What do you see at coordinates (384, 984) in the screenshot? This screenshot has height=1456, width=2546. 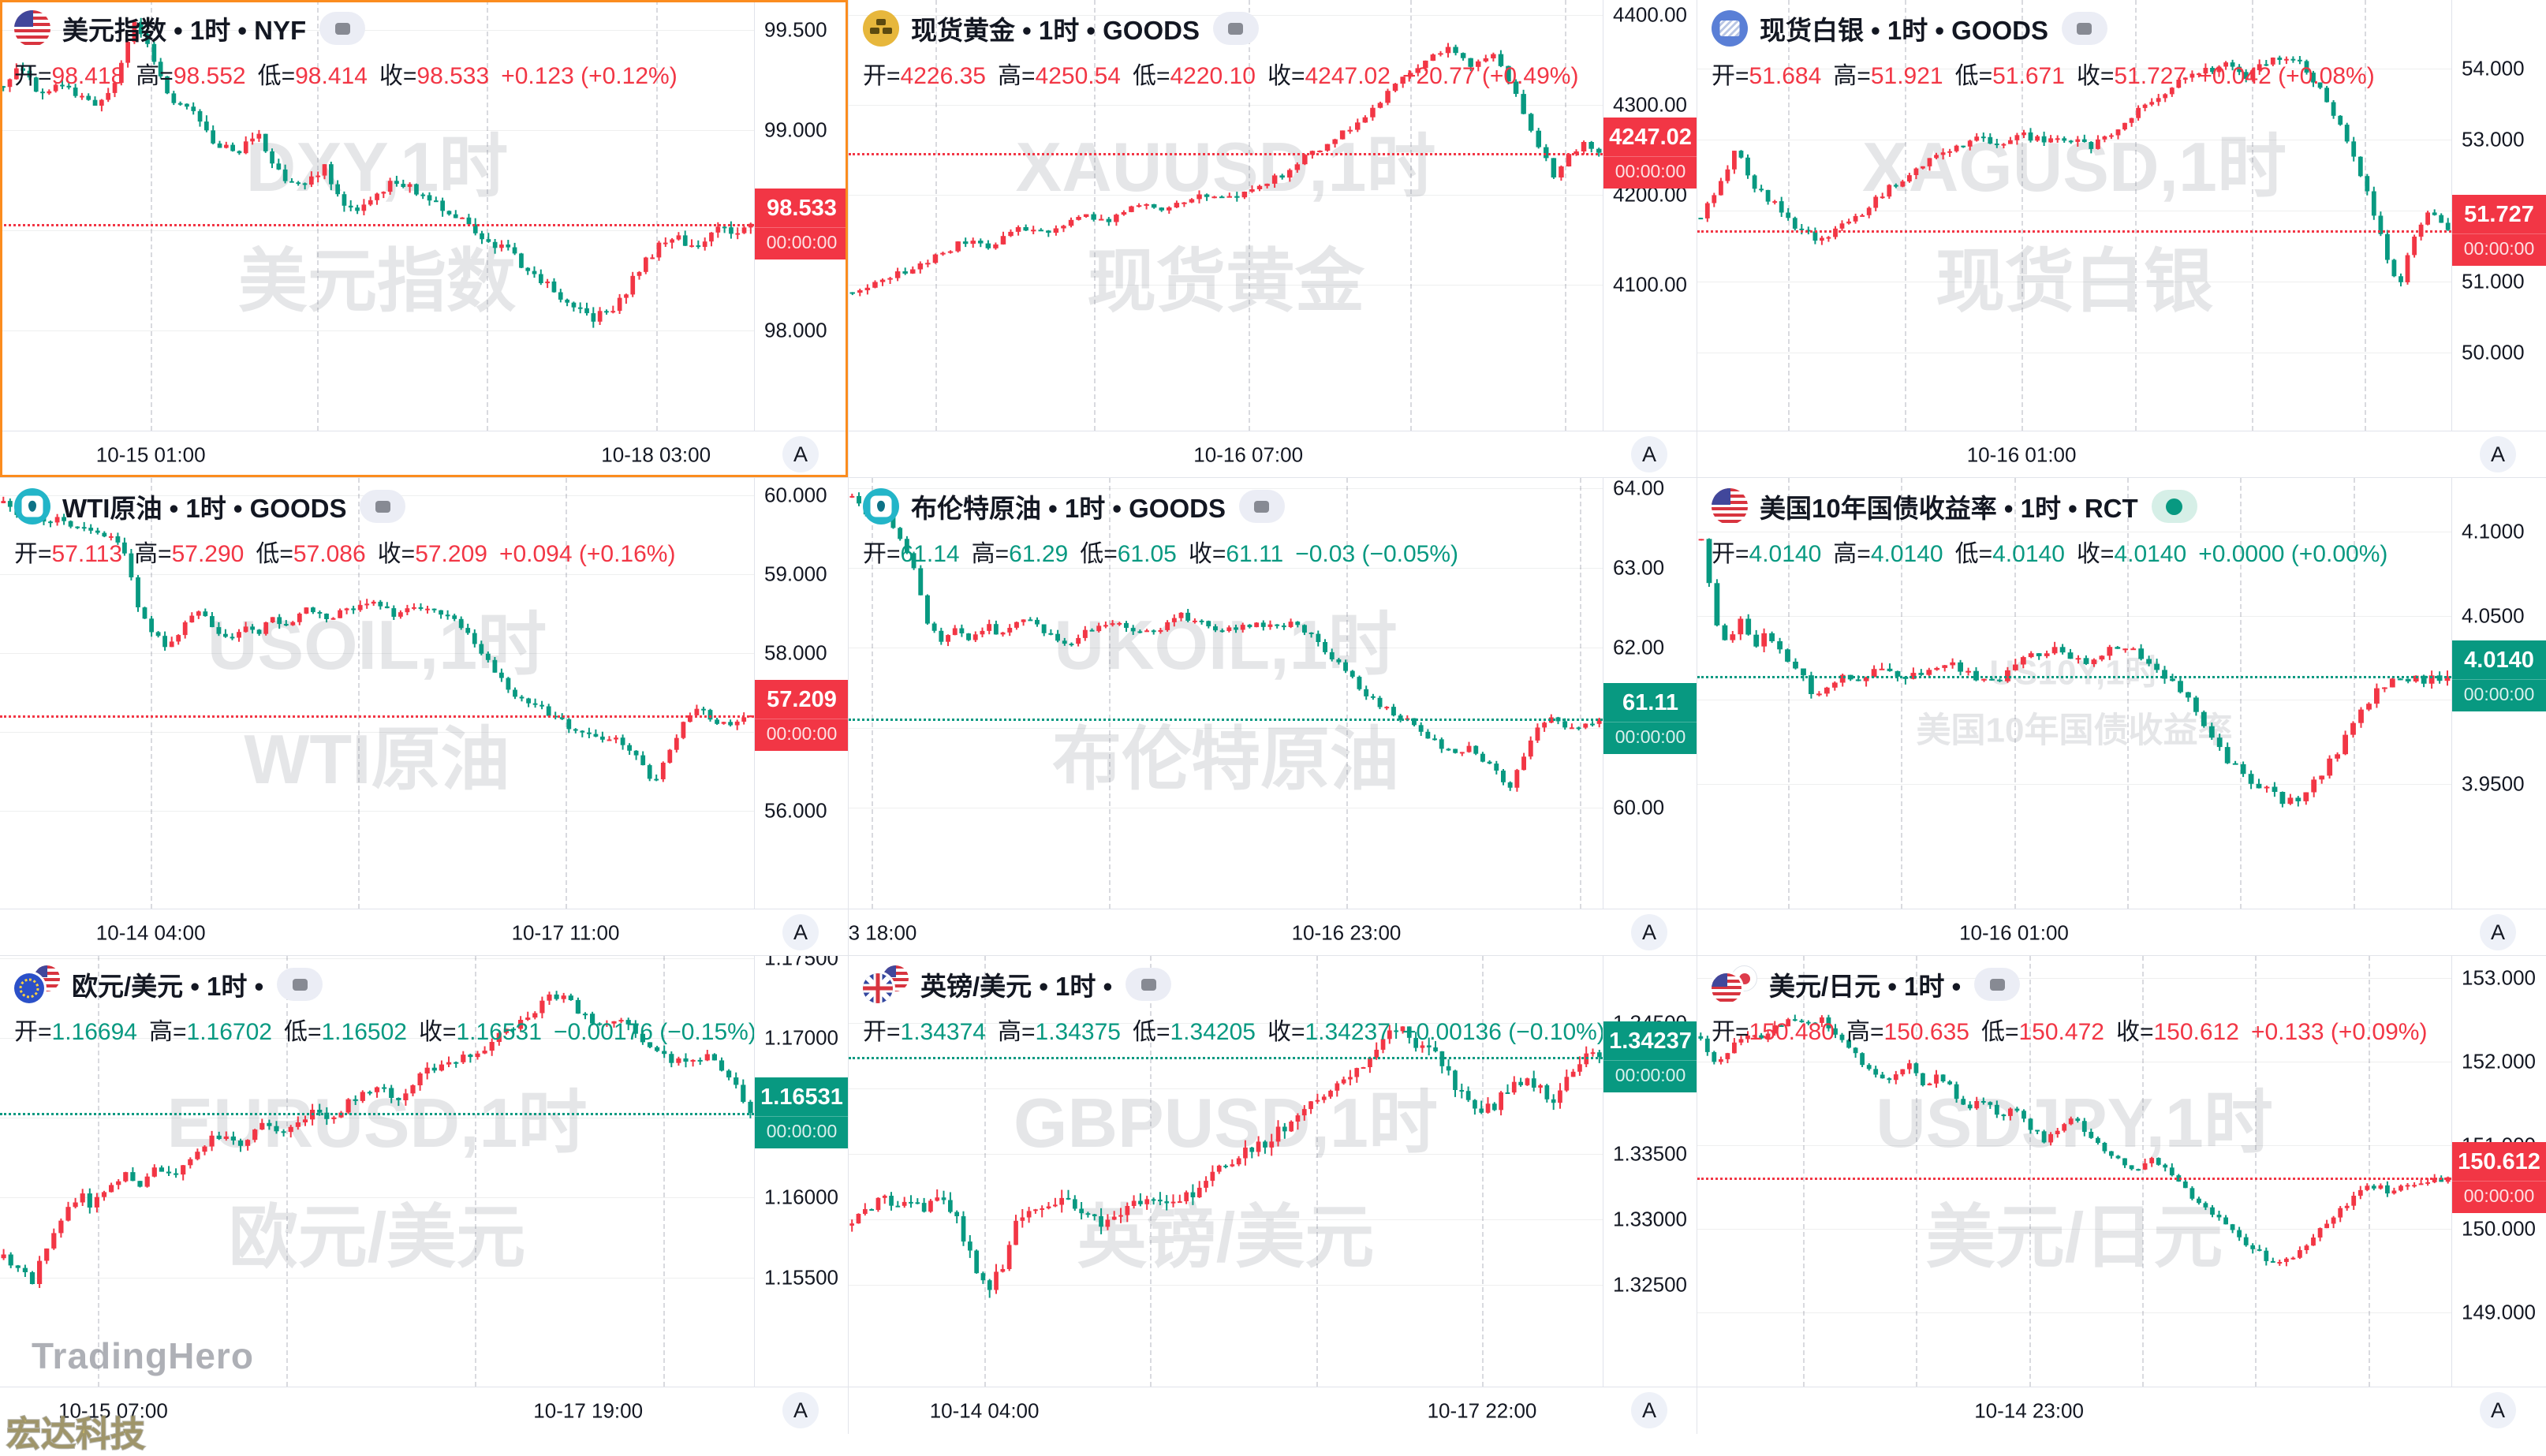 I see `chart-title-row: 欧元/美元 • 1时 •` at bounding box center [384, 984].